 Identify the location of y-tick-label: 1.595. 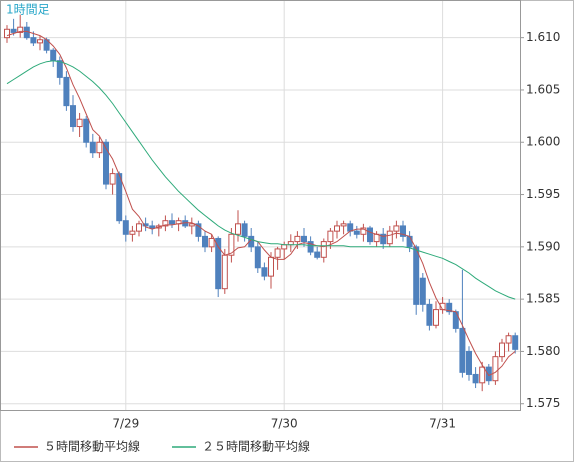
(543, 194).